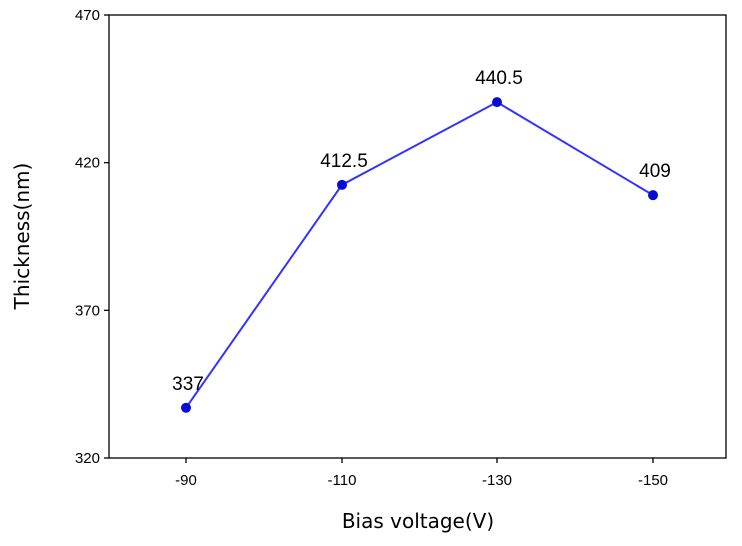  I want to click on x-axis-title: Bias voltage(V), so click(418, 521).